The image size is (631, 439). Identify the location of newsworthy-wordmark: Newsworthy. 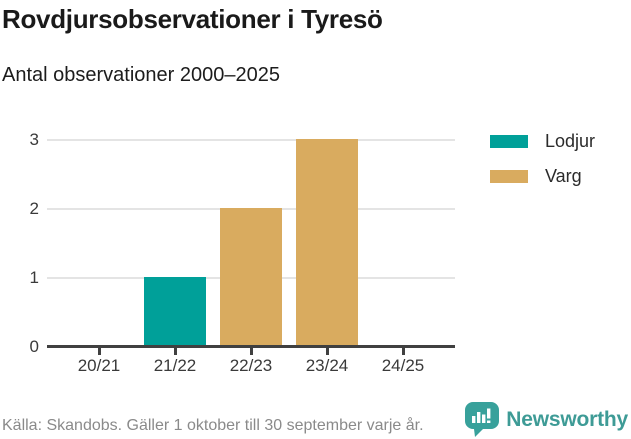
(567, 419).